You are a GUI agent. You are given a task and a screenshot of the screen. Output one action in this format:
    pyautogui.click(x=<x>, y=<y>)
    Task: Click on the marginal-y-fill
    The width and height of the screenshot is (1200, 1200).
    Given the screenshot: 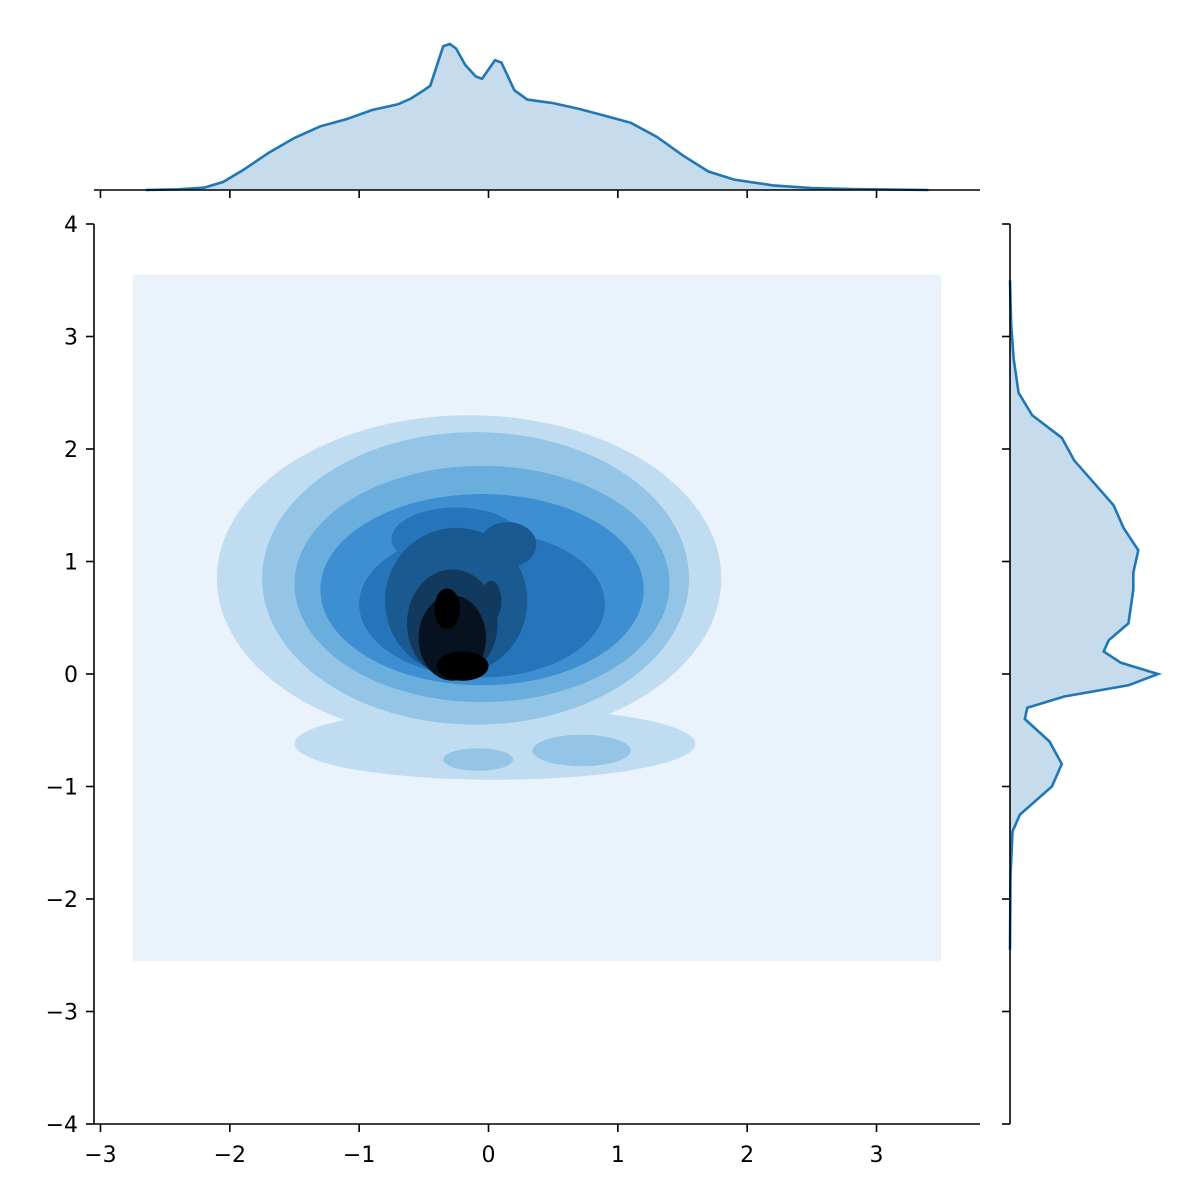 What is the action you would take?
    pyautogui.click(x=1084, y=615)
    